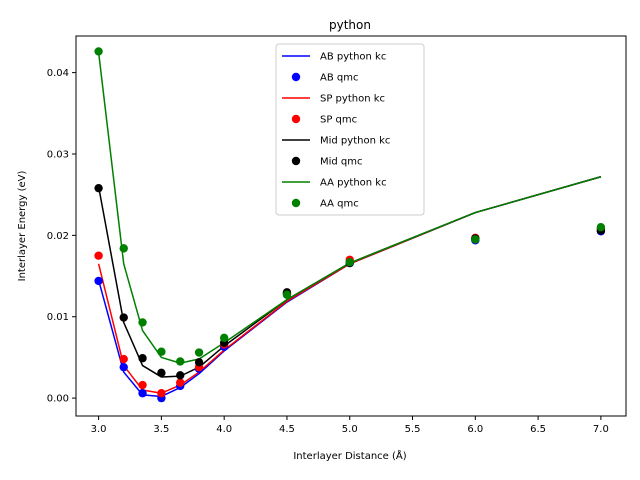  What do you see at coordinates (224, 429) in the screenshot?
I see `x-tick-label: 4.0` at bounding box center [224, 429].